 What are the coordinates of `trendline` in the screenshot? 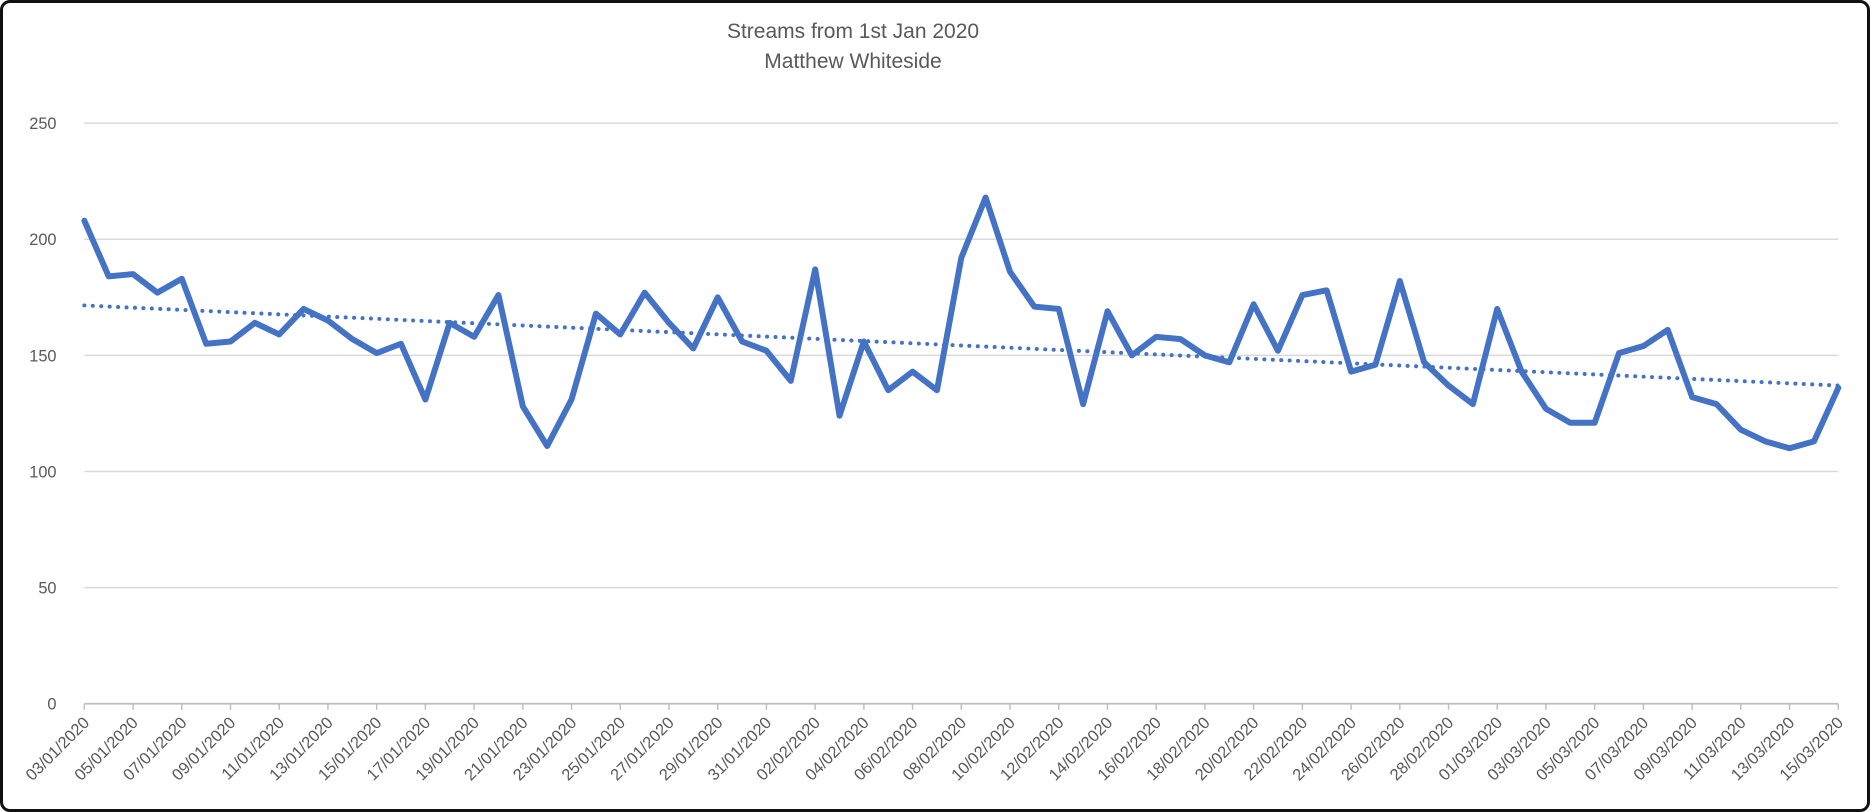 It's located at (961, 345).